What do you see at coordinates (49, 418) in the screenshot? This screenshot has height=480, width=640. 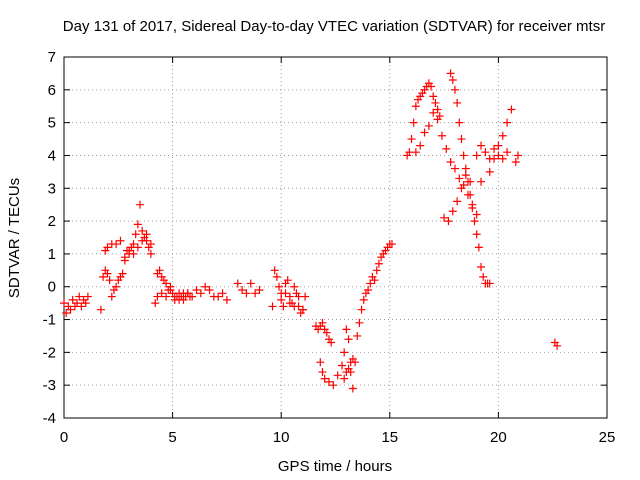 I see `y-tick-label: -4` at bounding box center [49, 418].